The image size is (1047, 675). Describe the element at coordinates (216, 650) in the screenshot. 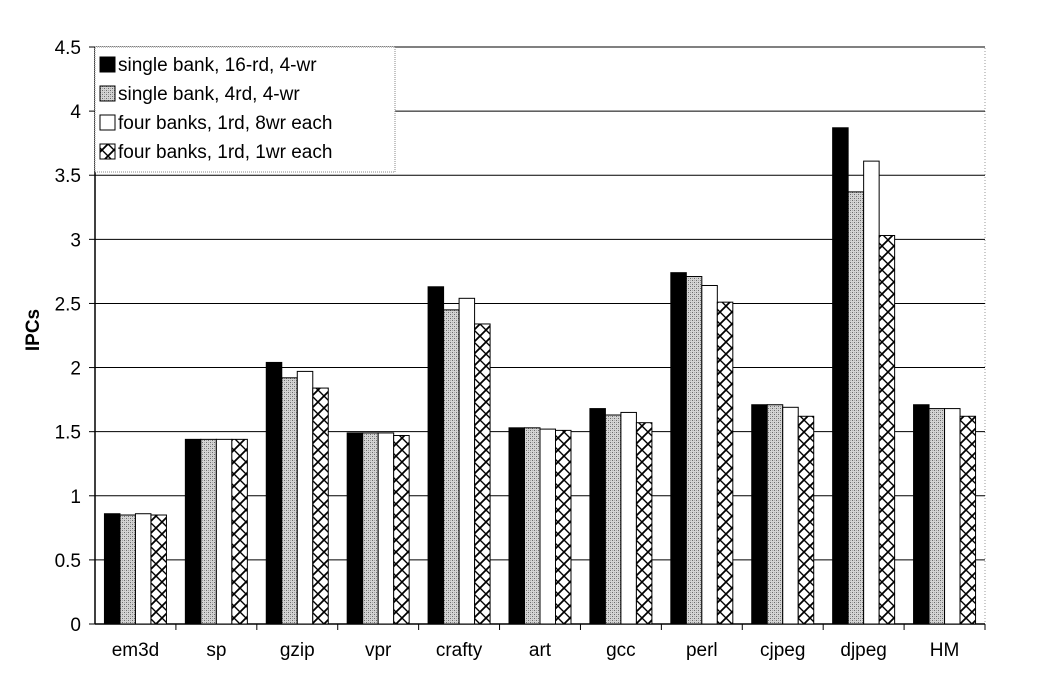

I see `x-tick-label: sp` at that location.